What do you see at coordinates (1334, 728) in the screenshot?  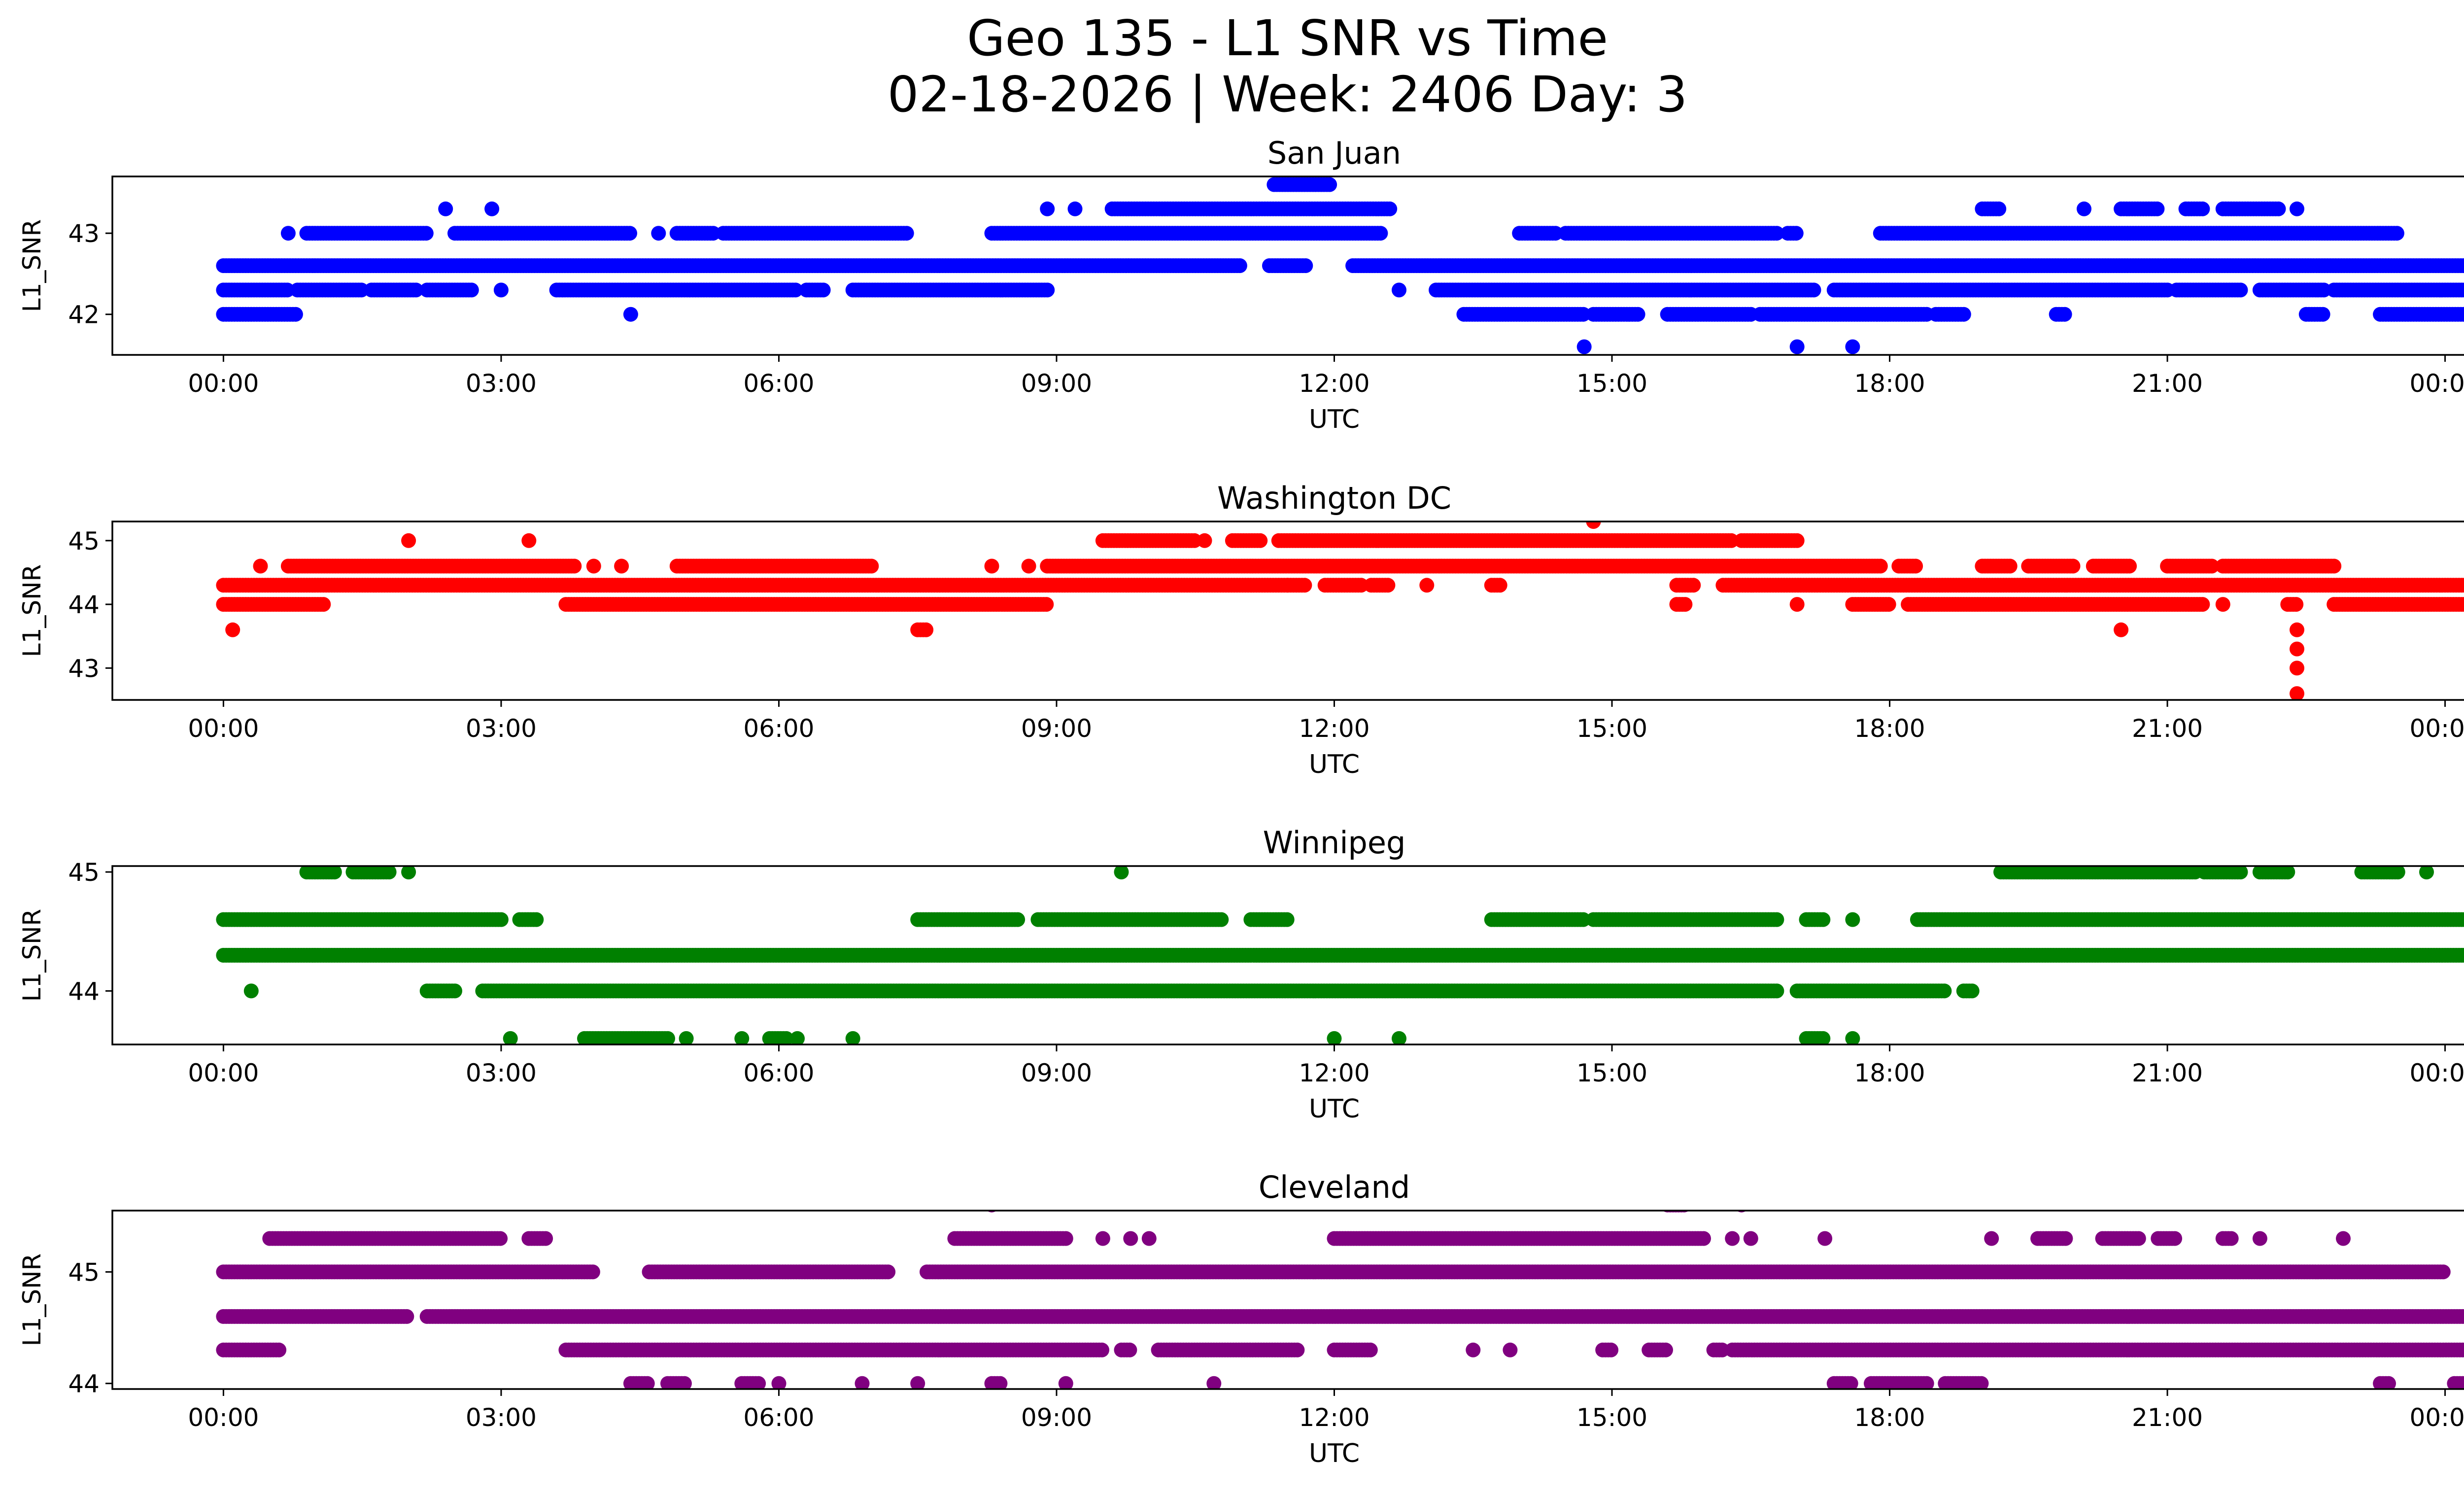 I see `x-tick-label: 12:00` at bounding box center [1334, 728].